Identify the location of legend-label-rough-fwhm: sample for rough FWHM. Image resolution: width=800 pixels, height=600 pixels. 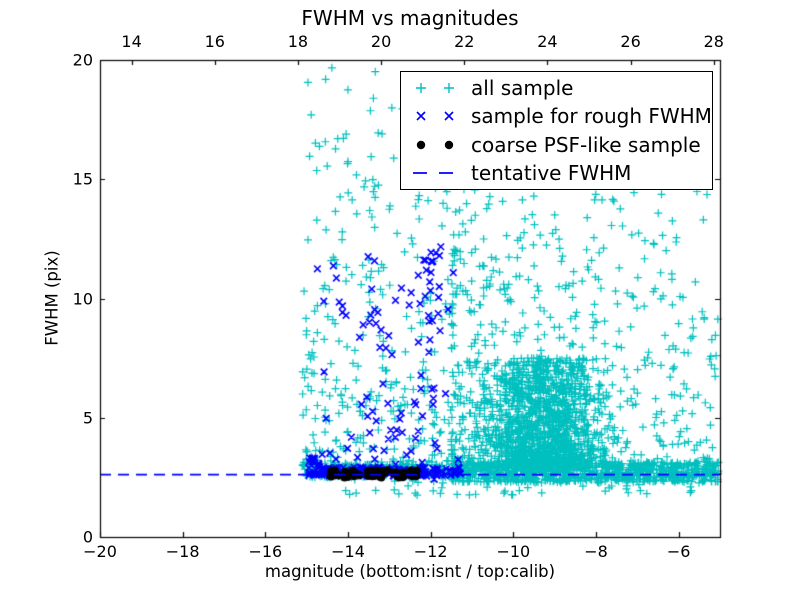
(591, 116).